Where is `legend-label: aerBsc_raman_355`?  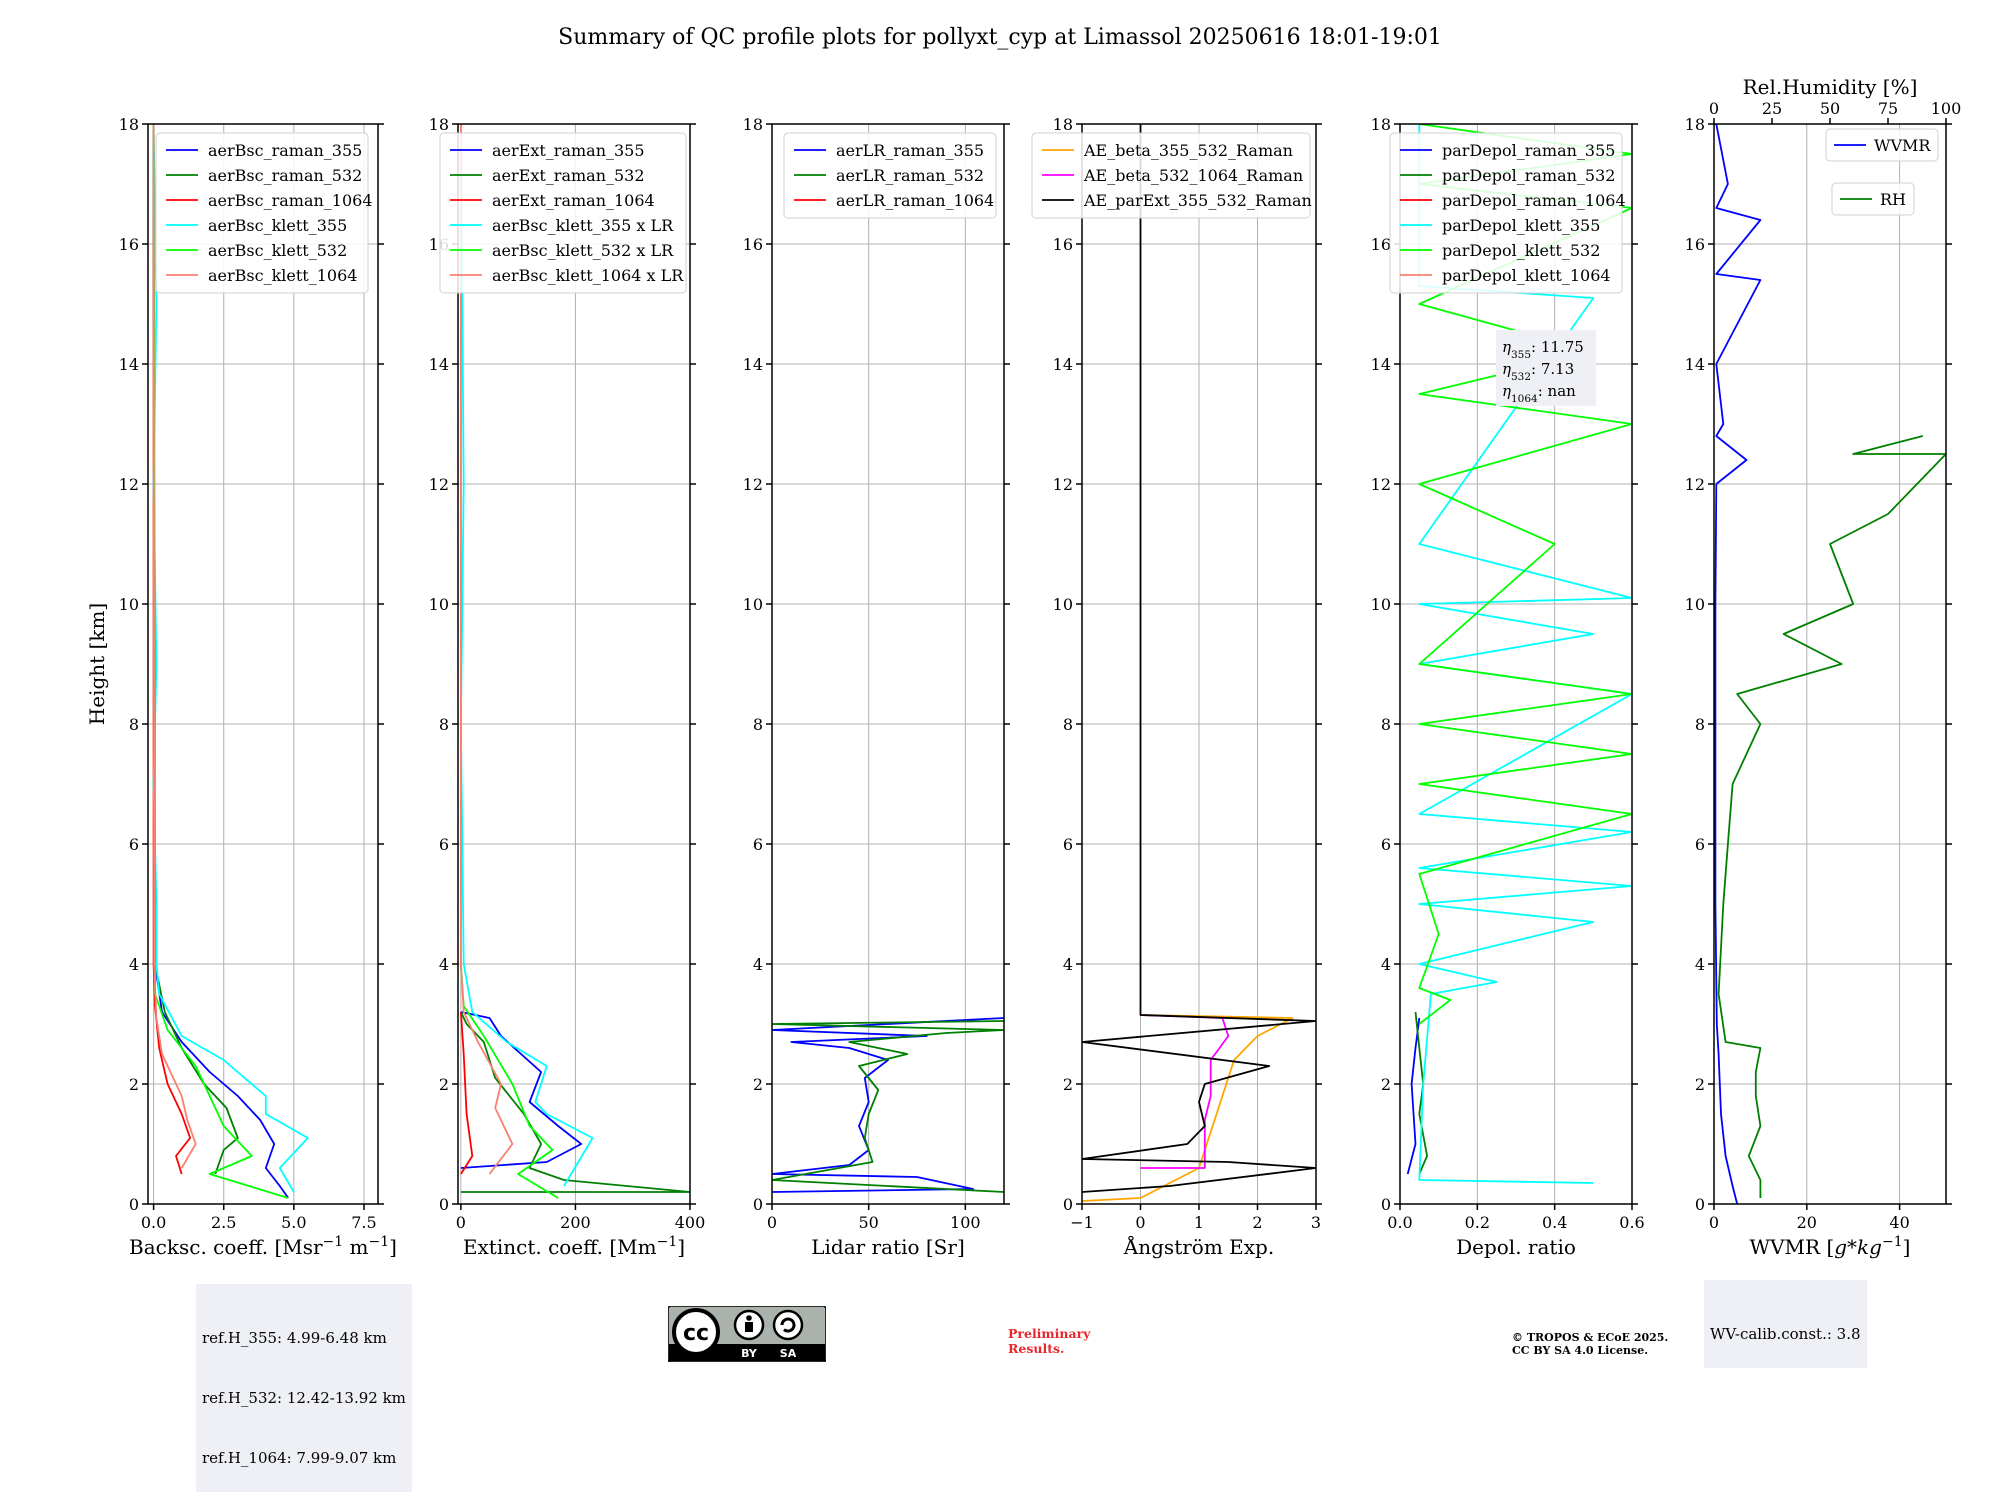 legend-label: aerBsc_raman_355 is located at coordinates (285, 150).